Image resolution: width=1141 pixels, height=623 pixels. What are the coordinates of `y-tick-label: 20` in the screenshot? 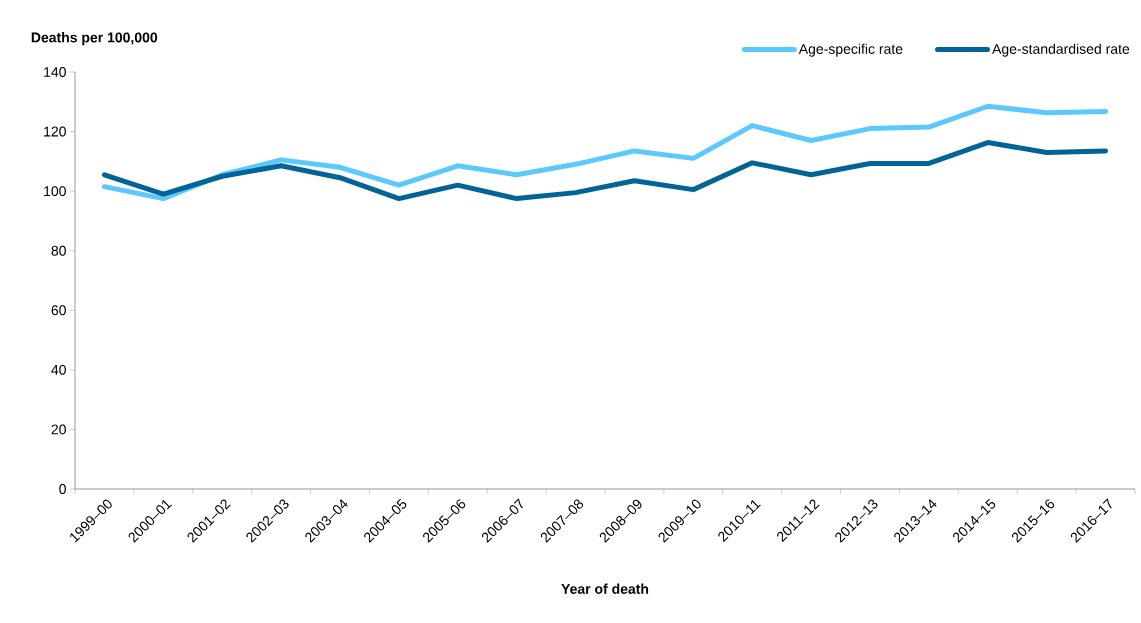 It's located at (58, 429).